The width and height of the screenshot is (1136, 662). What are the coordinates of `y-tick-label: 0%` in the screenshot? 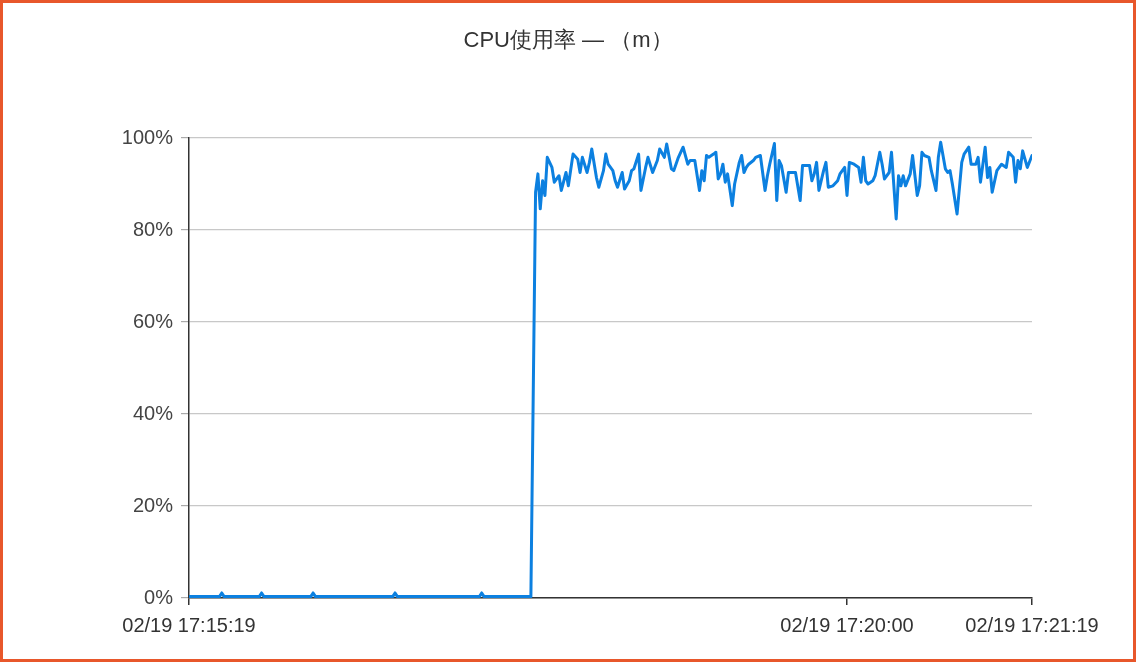 It's located at (159, 596).